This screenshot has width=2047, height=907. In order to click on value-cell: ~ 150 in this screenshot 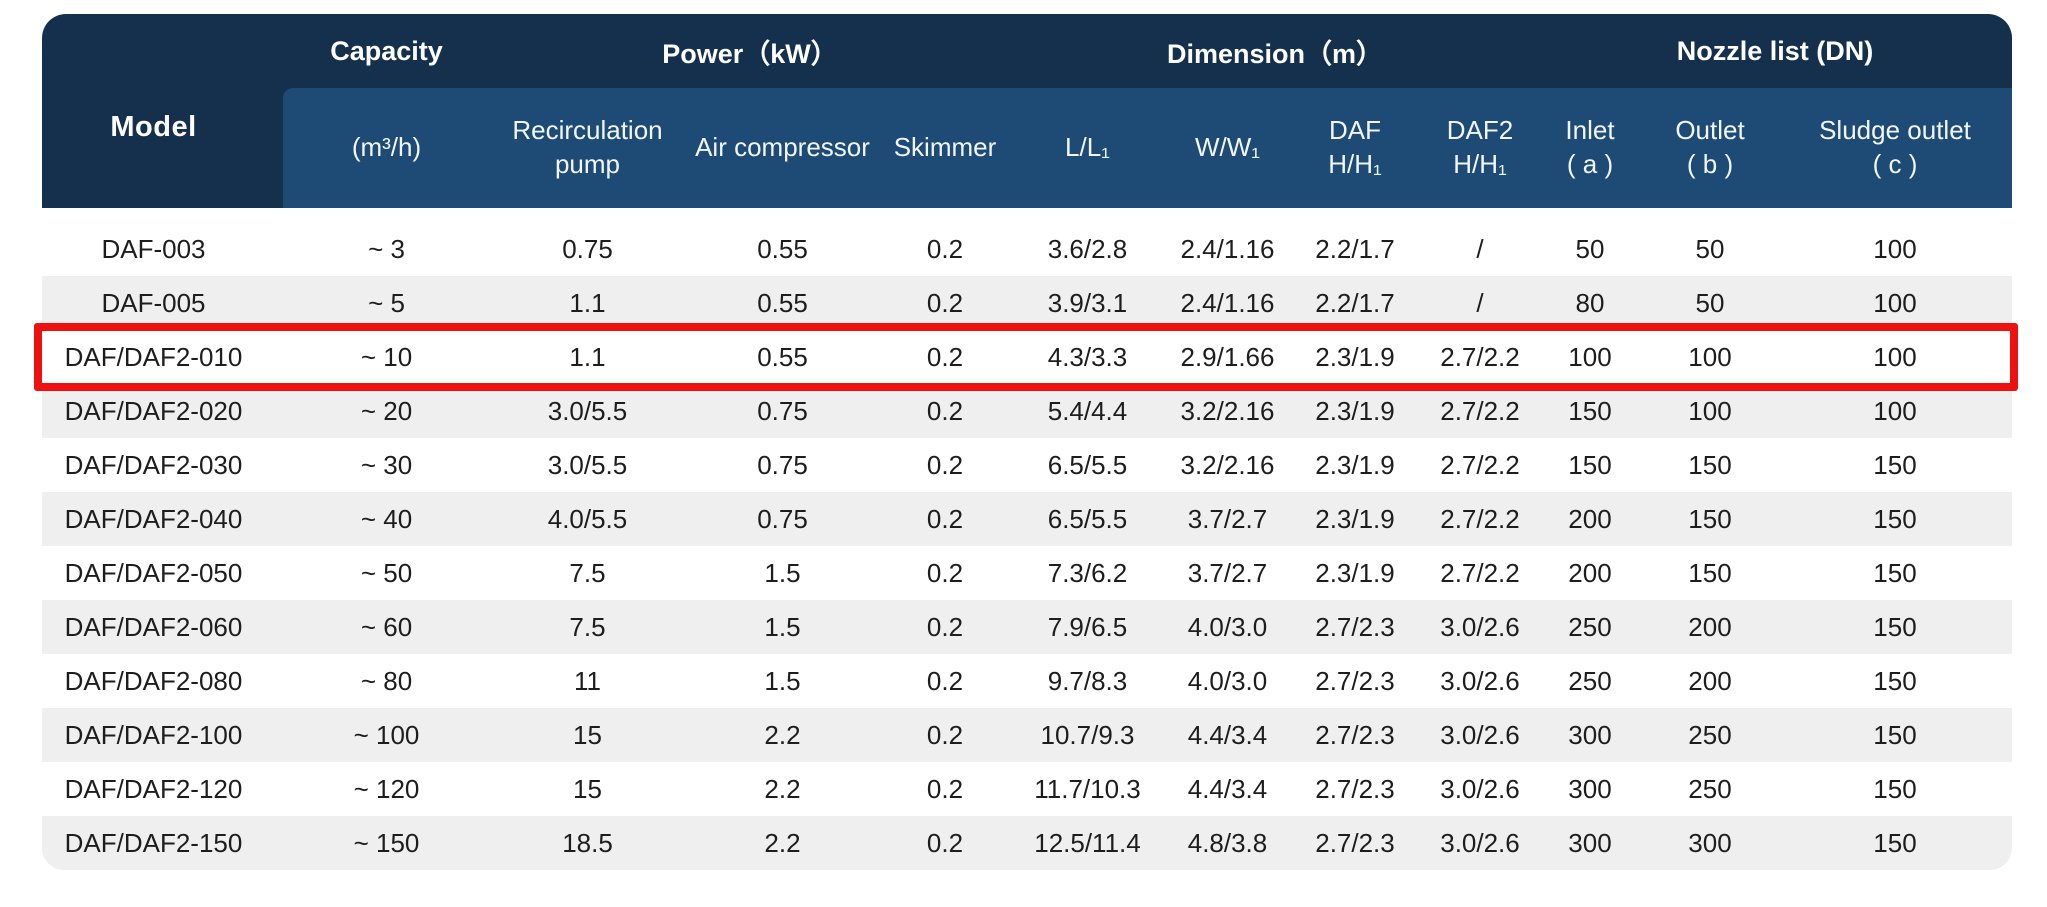, I will do `click(386, 842)`.